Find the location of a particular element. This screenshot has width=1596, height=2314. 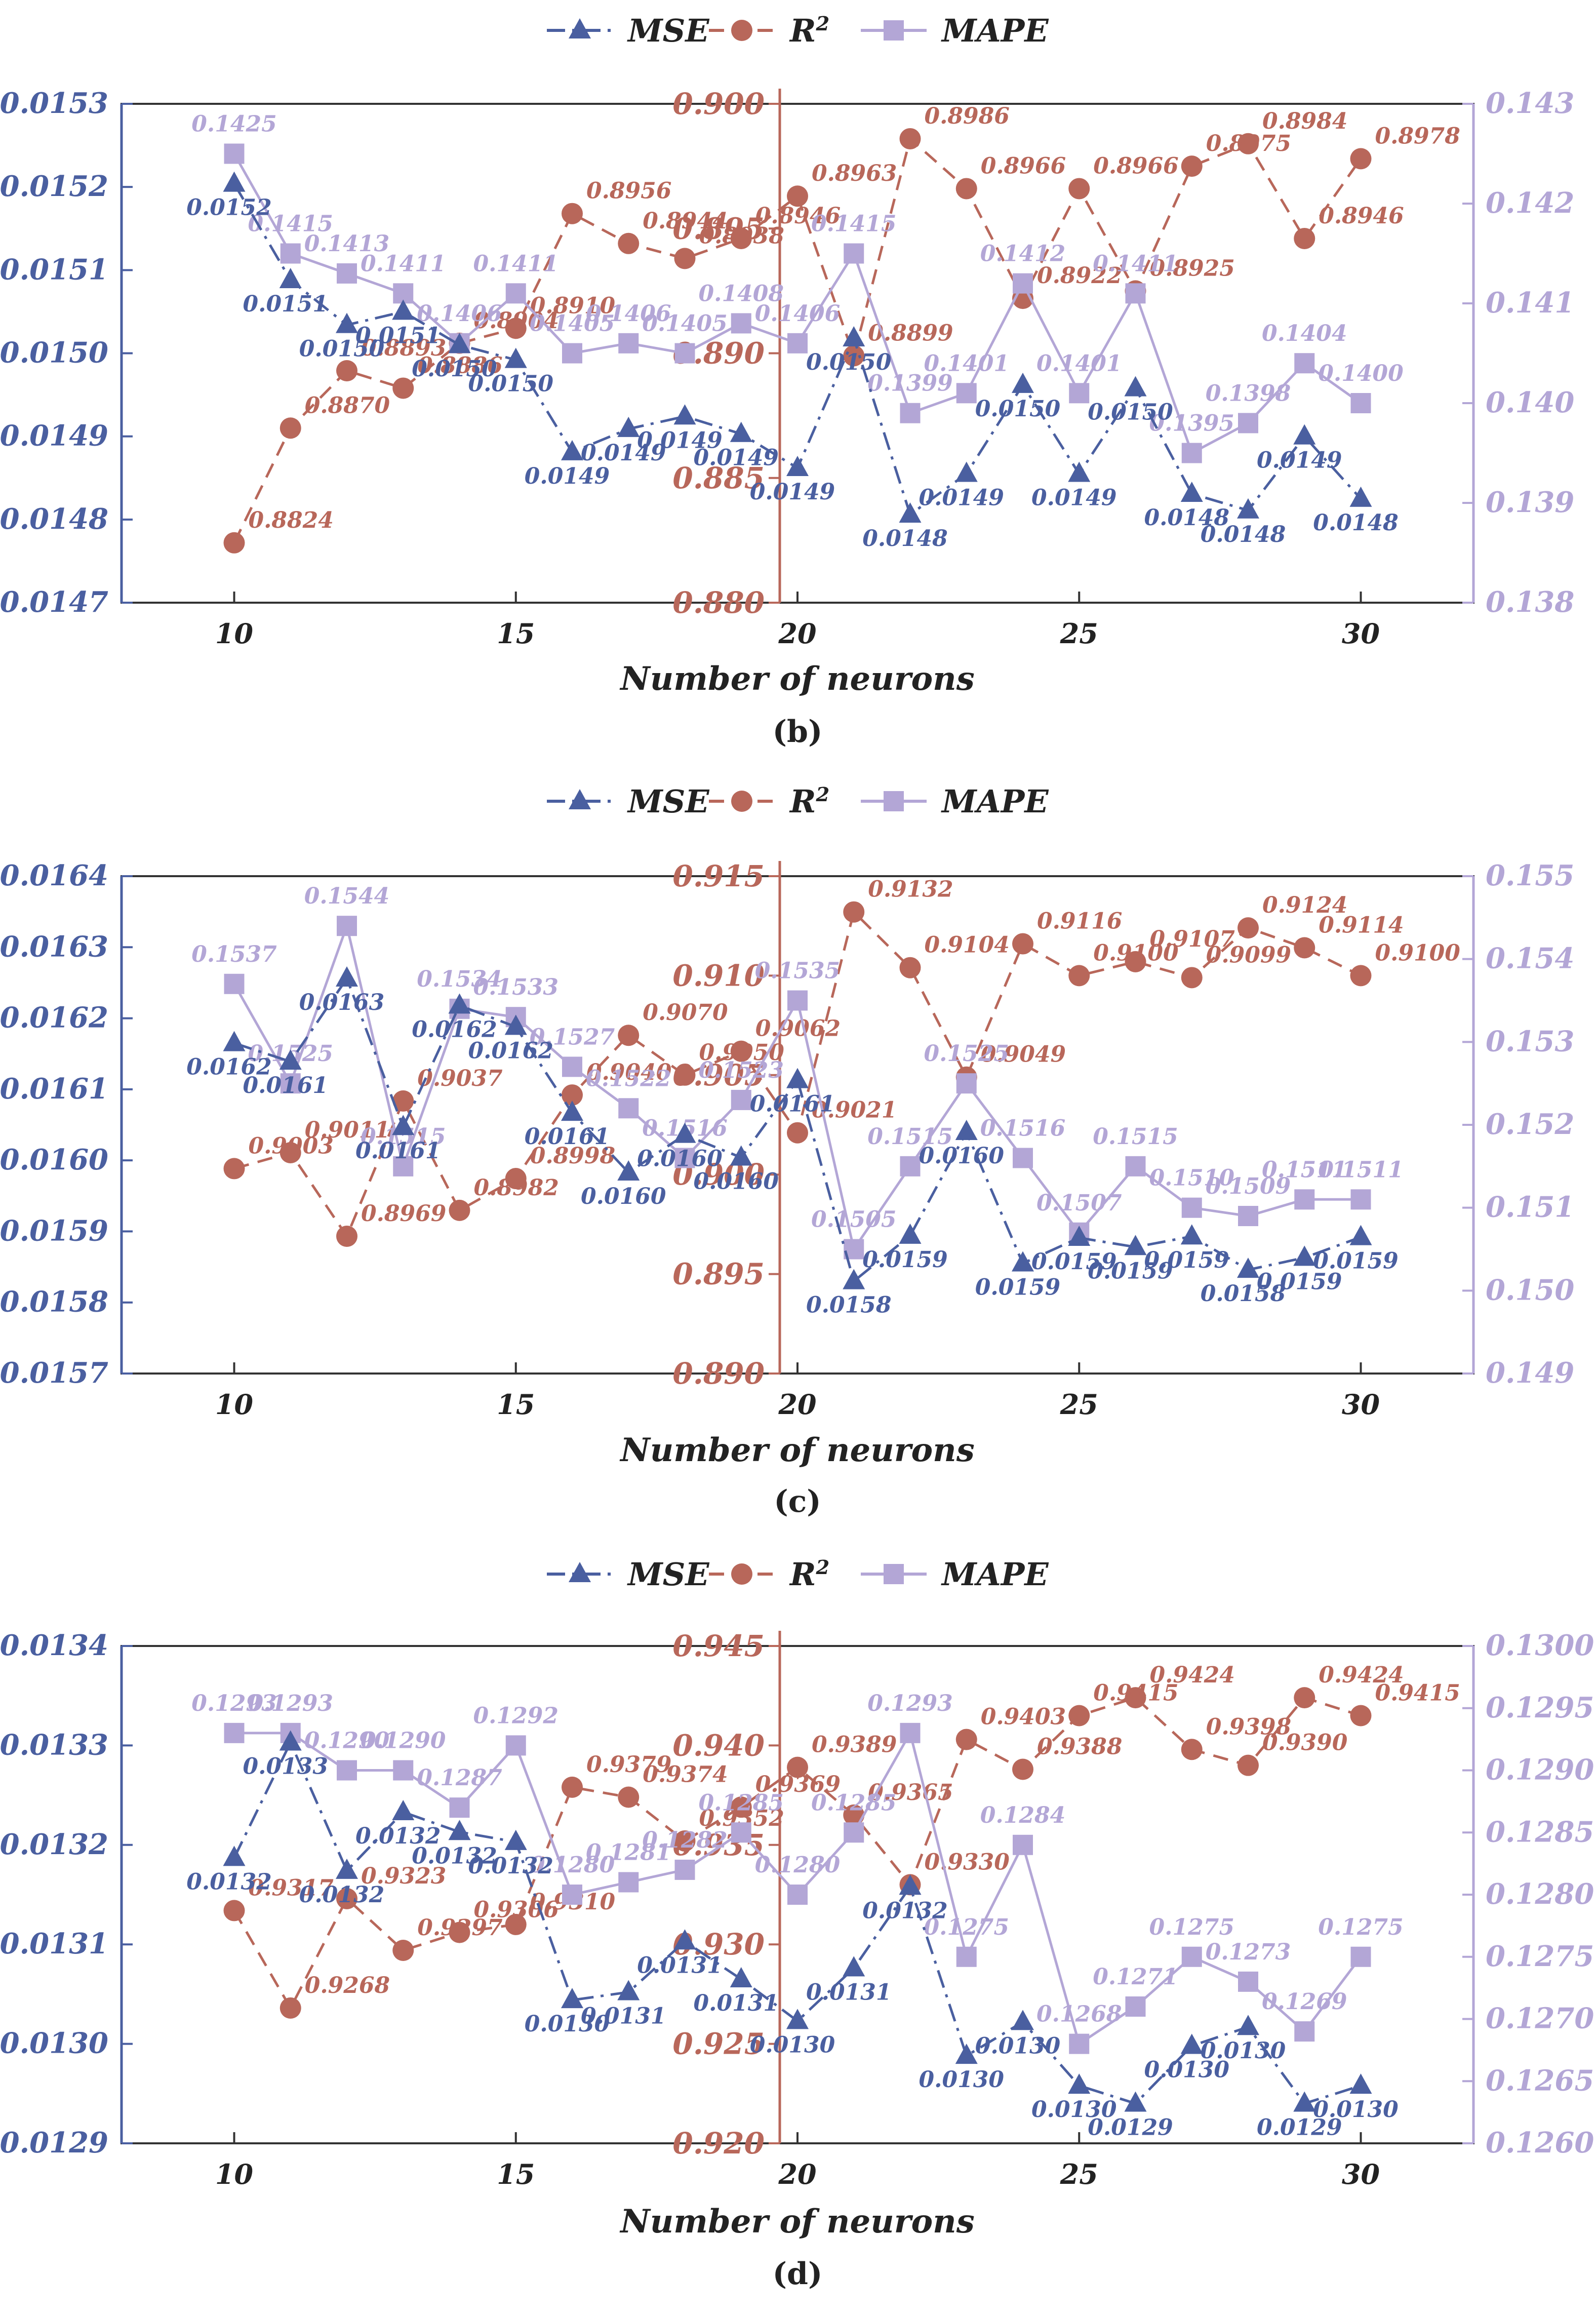

y-left-tick-label: 0.0130 is located at coordinates (54, 2044).